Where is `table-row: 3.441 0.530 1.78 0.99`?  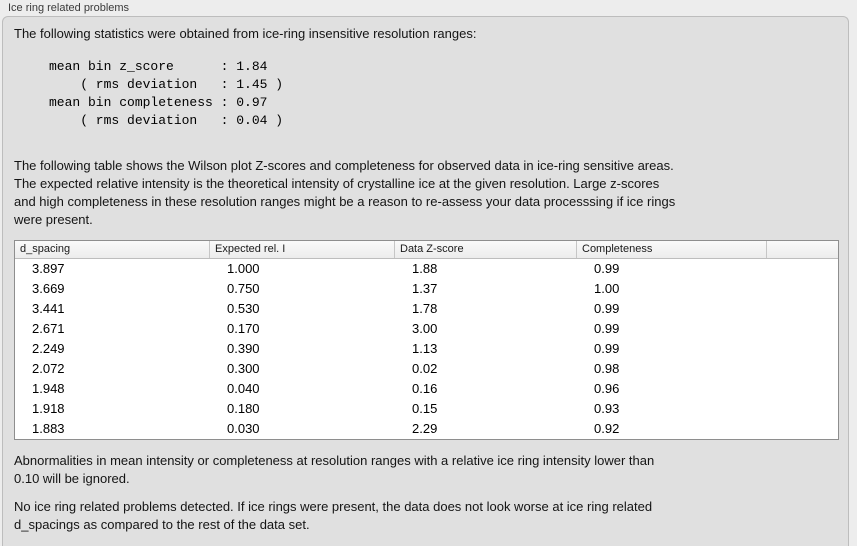
table-row: 3.441 0.530 1.78 0.99 is located at coordinates (426, 309).